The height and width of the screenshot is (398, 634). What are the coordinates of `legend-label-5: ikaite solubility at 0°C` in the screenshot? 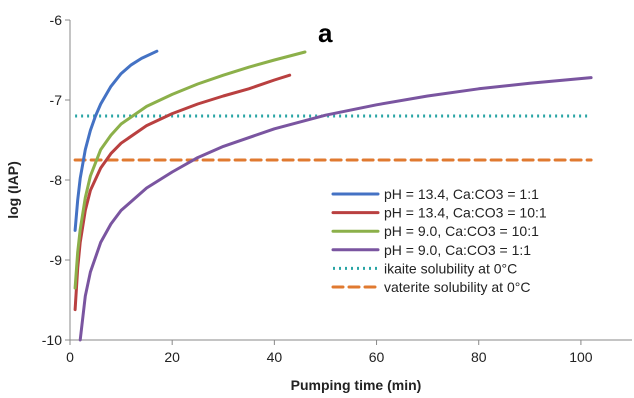 It's located at (450, 268).